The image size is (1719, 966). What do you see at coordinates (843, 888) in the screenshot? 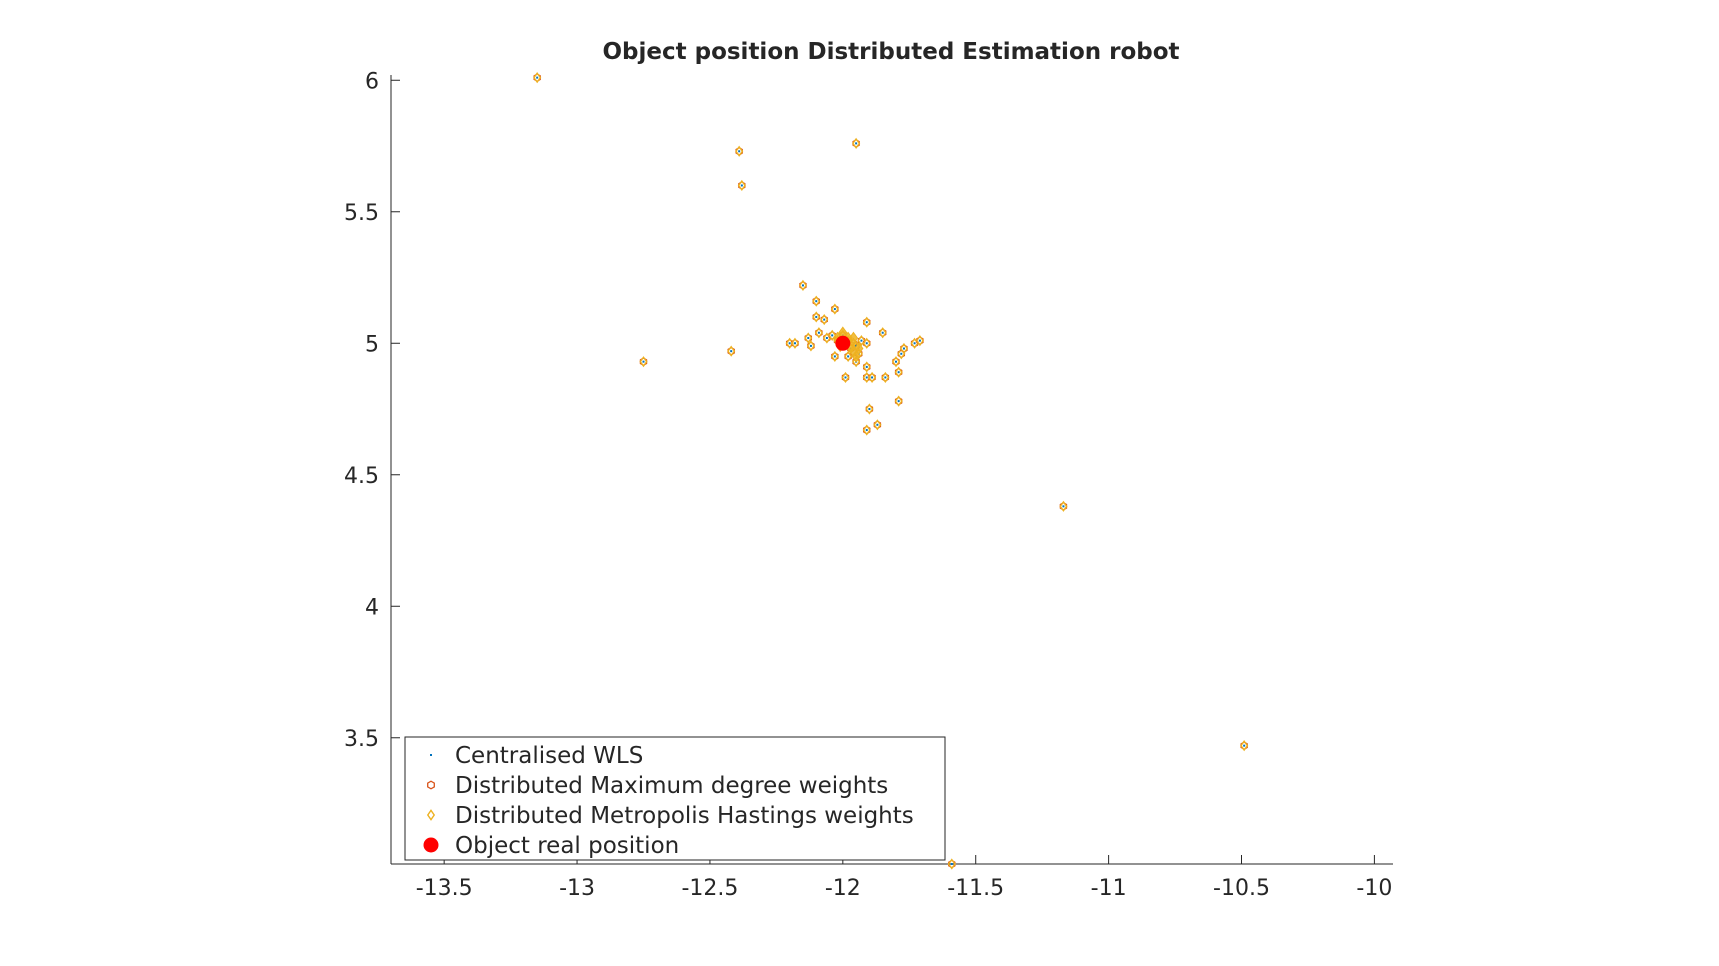
I see `x-tick-label: -12` at bounding box center [843, 888].